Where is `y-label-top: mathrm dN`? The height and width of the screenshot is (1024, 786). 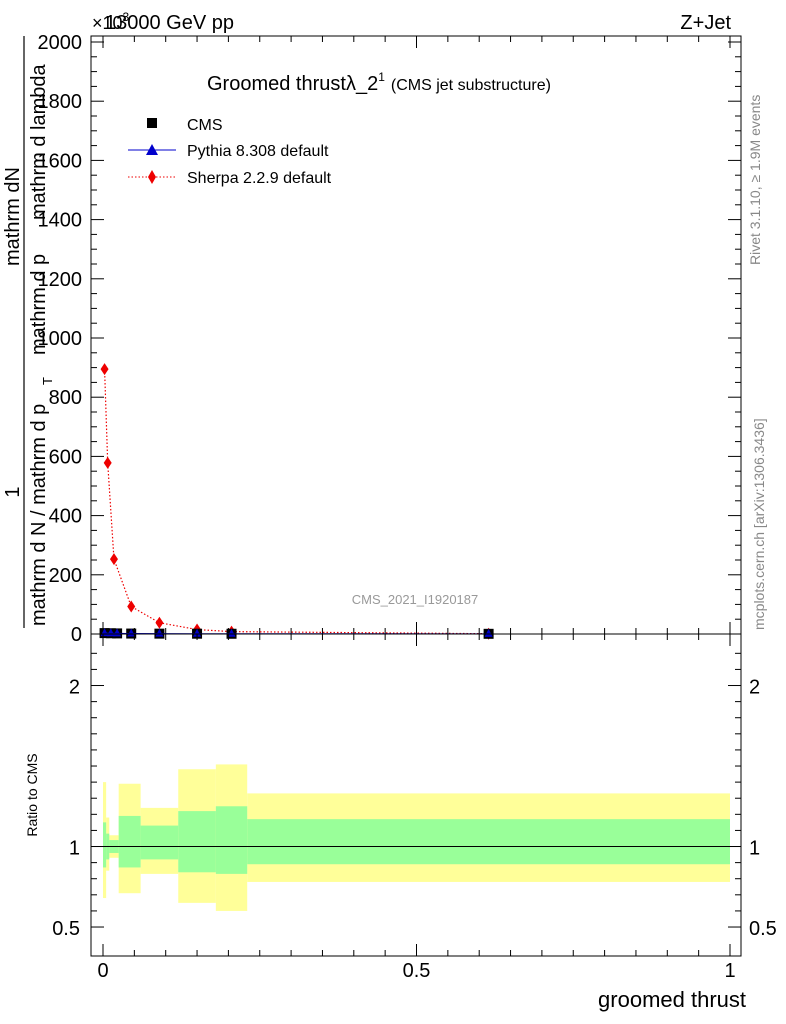 y-label-top: mathrm dN is located at coordinates (13, 216).